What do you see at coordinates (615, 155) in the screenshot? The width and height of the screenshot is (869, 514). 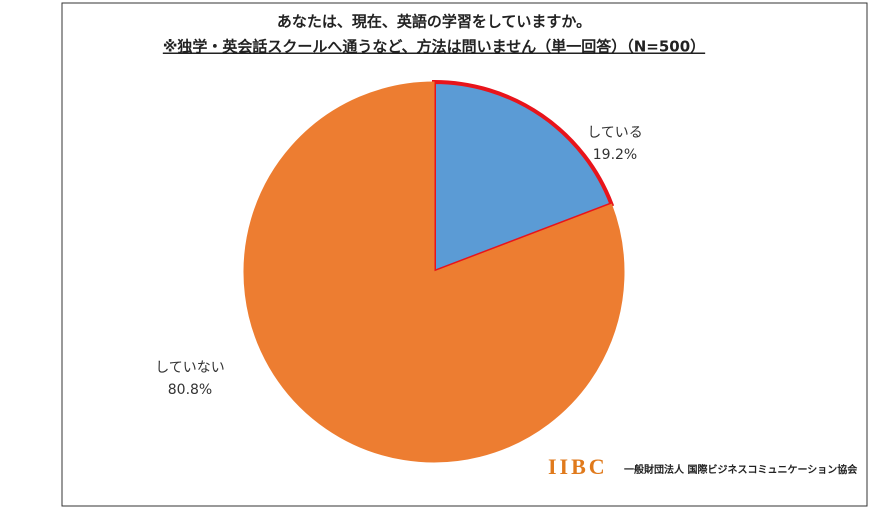 I see `value-label: 19.2%` at bounding box center [615, 155].